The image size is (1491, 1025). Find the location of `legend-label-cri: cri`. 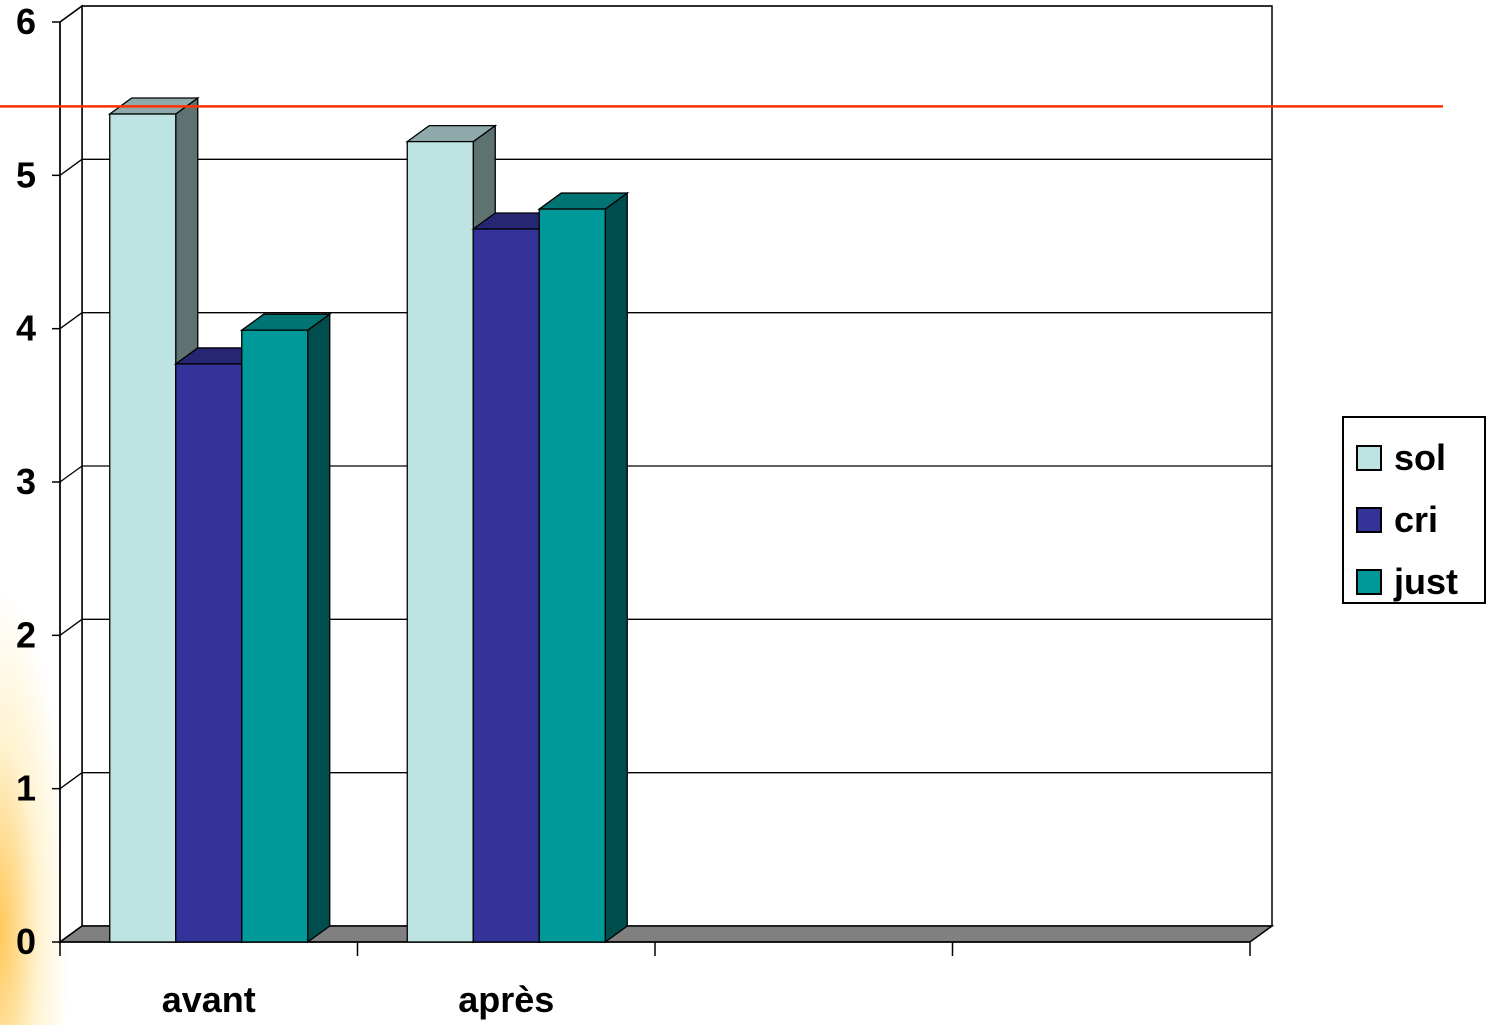

legend-label-cri: cri is located at coordinates (1416, 519).